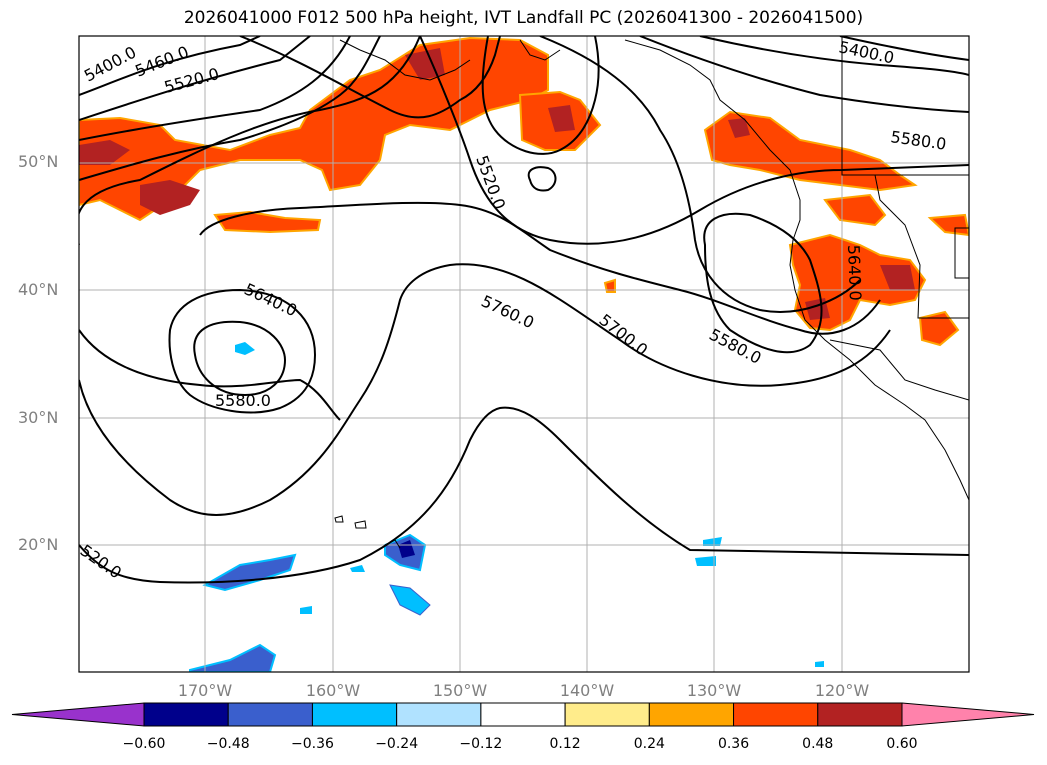  I want to click on colorbar-extend-high, so click(968, 714).